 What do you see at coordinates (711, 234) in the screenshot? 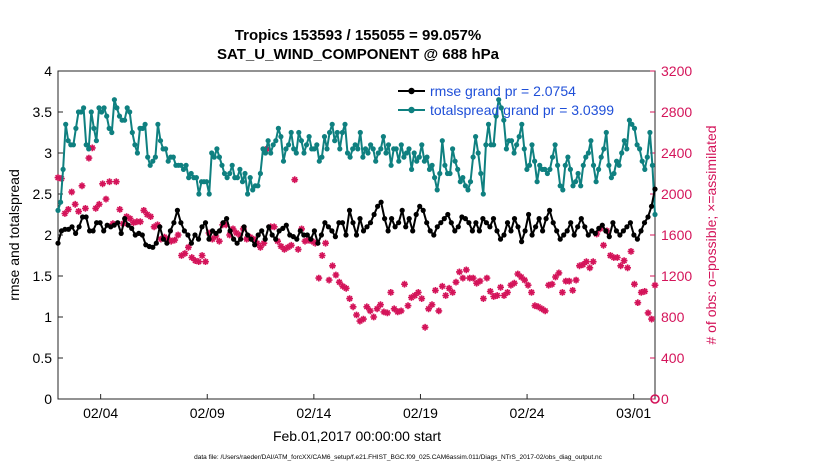
I see `y2-axis-label: # of obs: o=possible; ×=assimilated` at bounding box center [711, 234].